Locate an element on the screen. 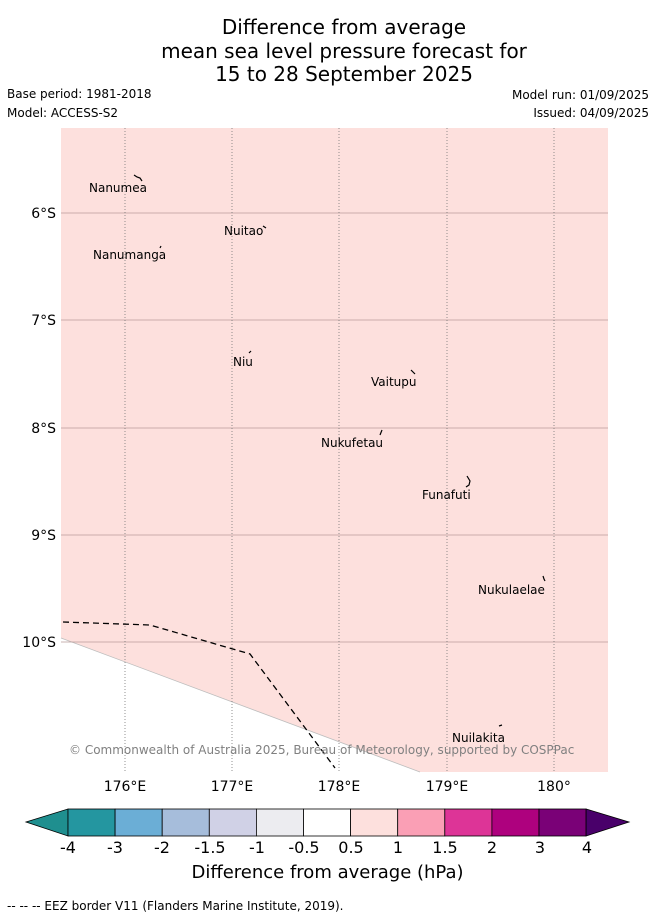 This screenshot has width=655, height=919. lat-label-6s: 6°S is located at coordinates (43, 214).